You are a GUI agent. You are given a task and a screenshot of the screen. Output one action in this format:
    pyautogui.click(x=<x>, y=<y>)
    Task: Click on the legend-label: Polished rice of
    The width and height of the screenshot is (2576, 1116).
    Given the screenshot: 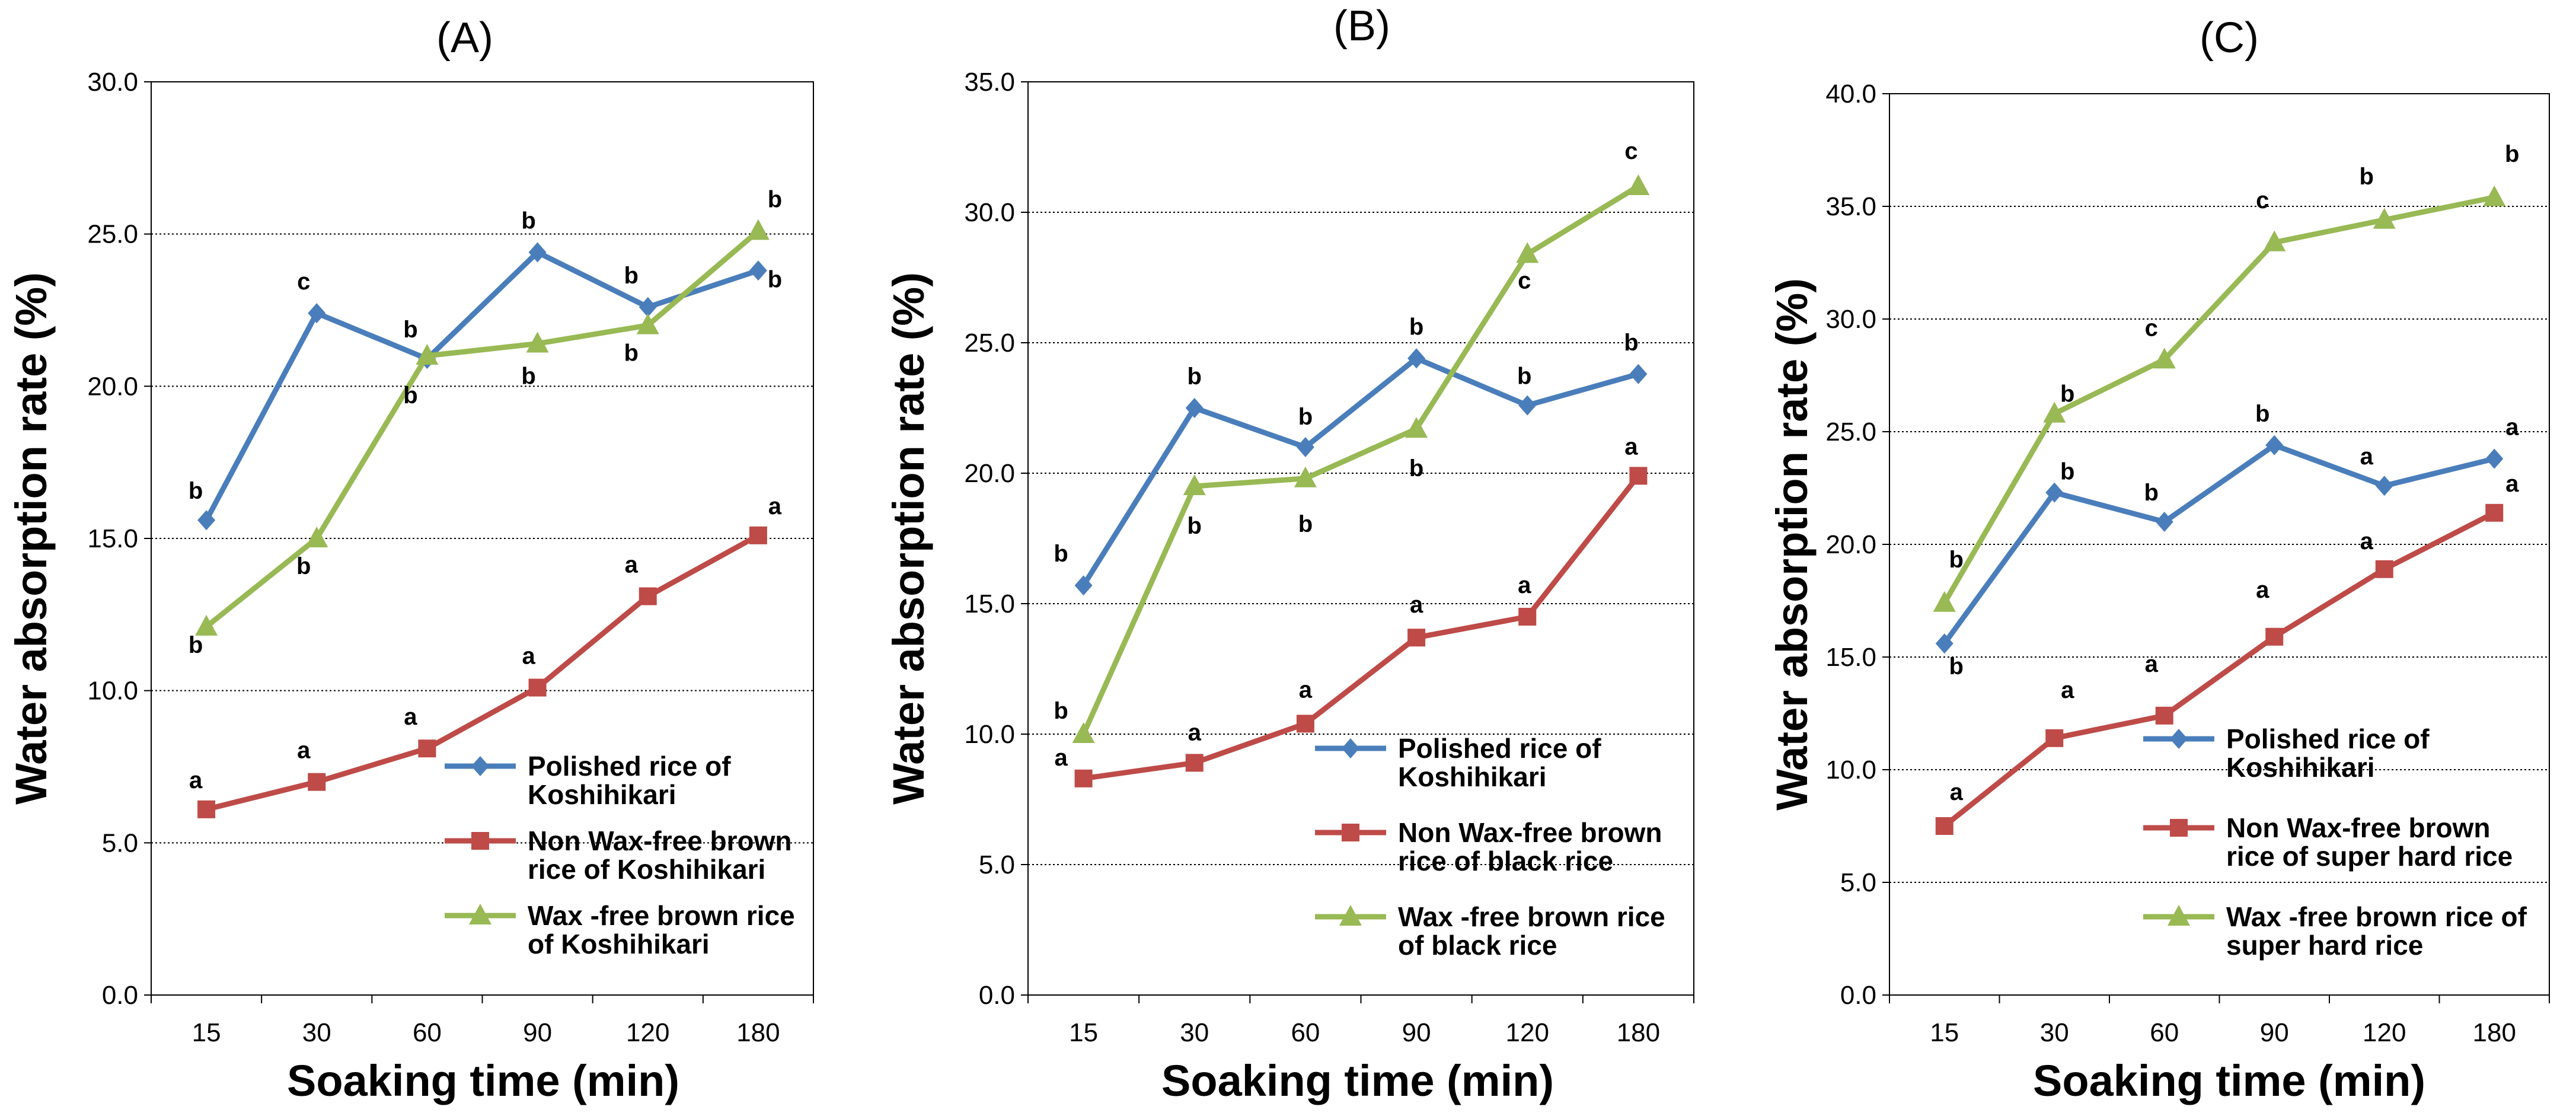 What is the action you would take?
    pyautogui.click(x=1499, y=748)
    